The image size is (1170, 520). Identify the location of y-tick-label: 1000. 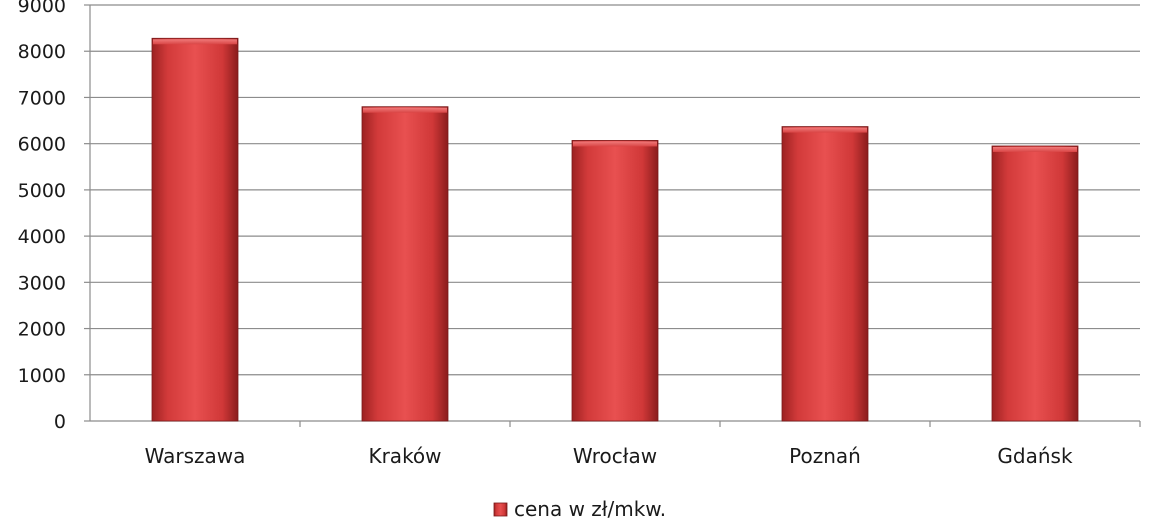
(42, 376).